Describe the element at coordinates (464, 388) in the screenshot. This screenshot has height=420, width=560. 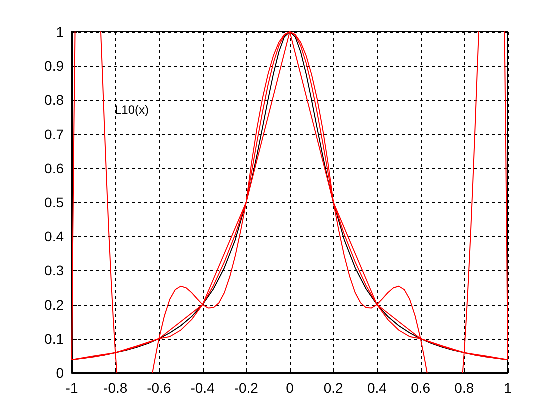
I see `x-tick-label: 0.8` at that location.